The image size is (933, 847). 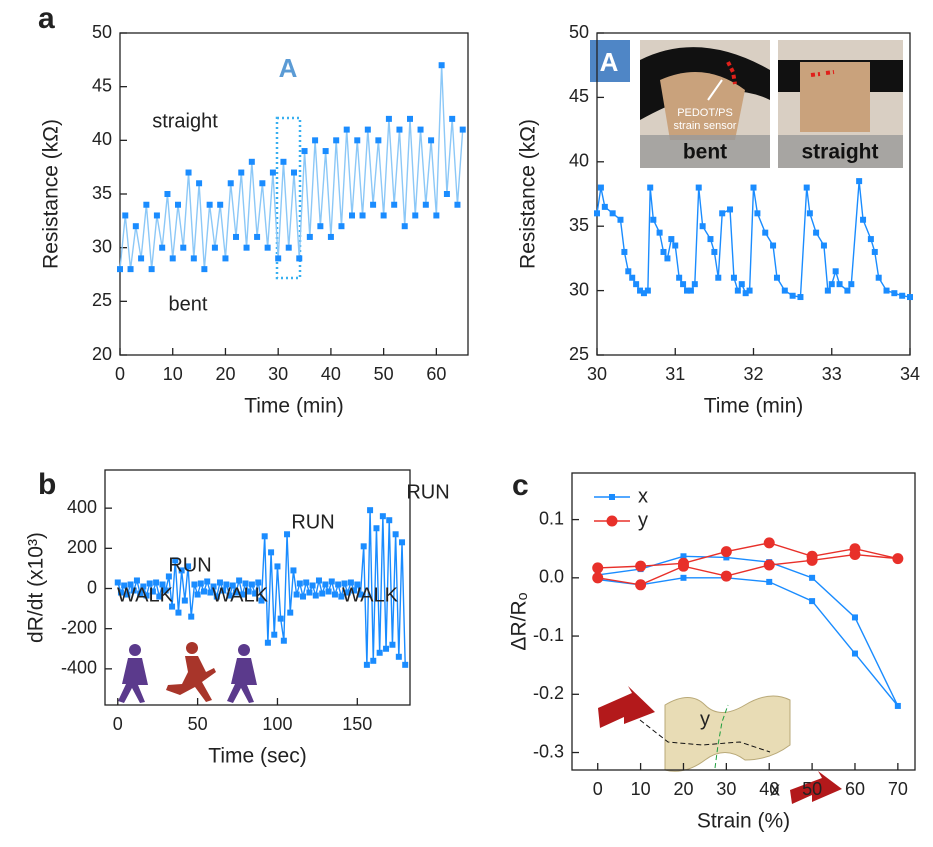 I want to click on inset-photos, so click(x=746, y=104).